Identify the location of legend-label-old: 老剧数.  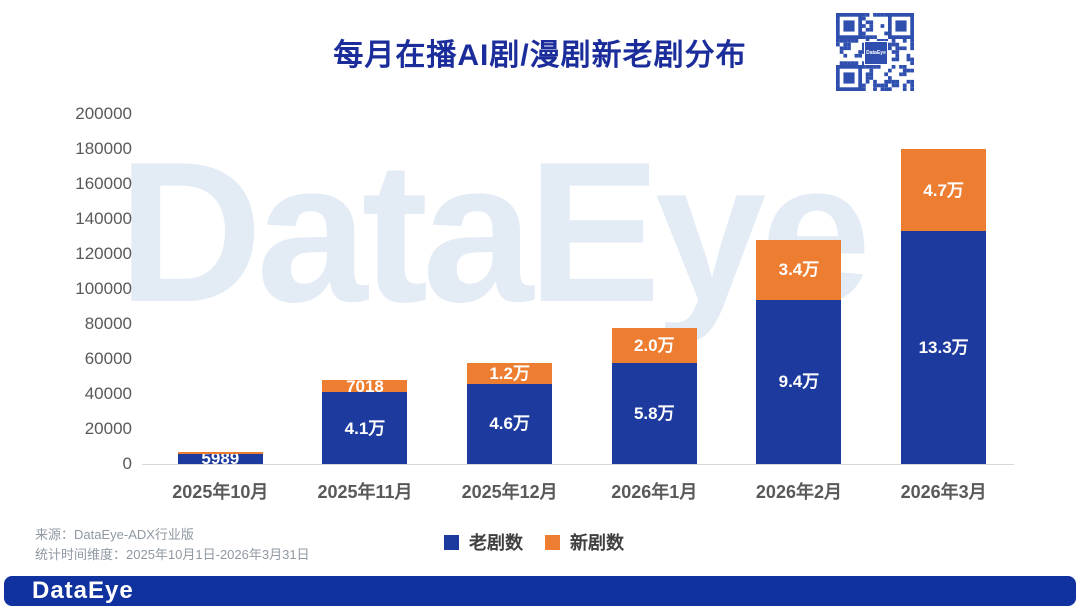
(496, 543).